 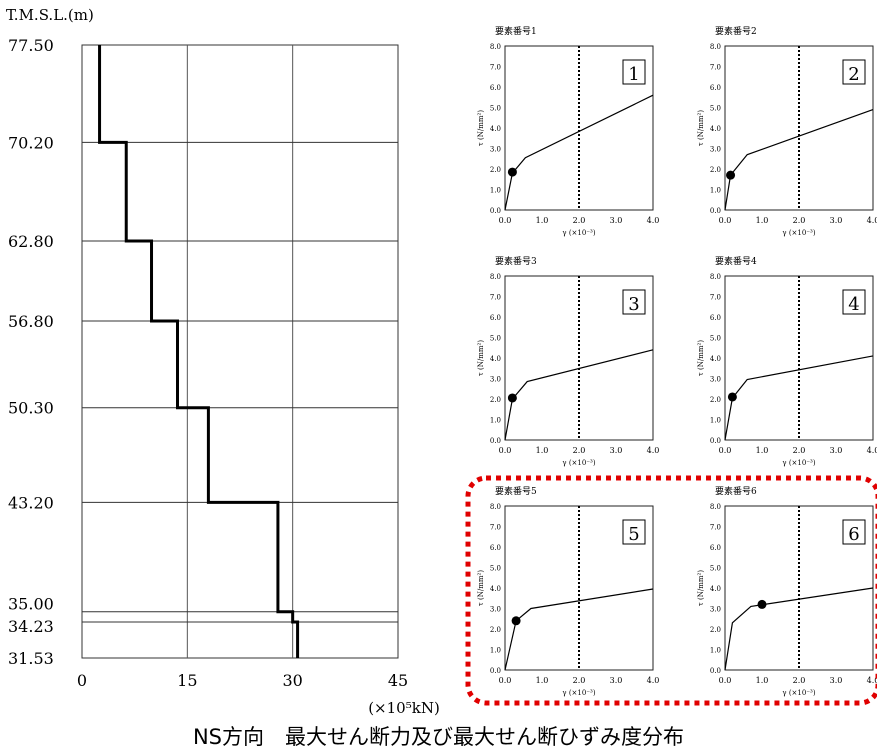 I want to click on elevation-label: 50.30, so click(x=31, y=408).